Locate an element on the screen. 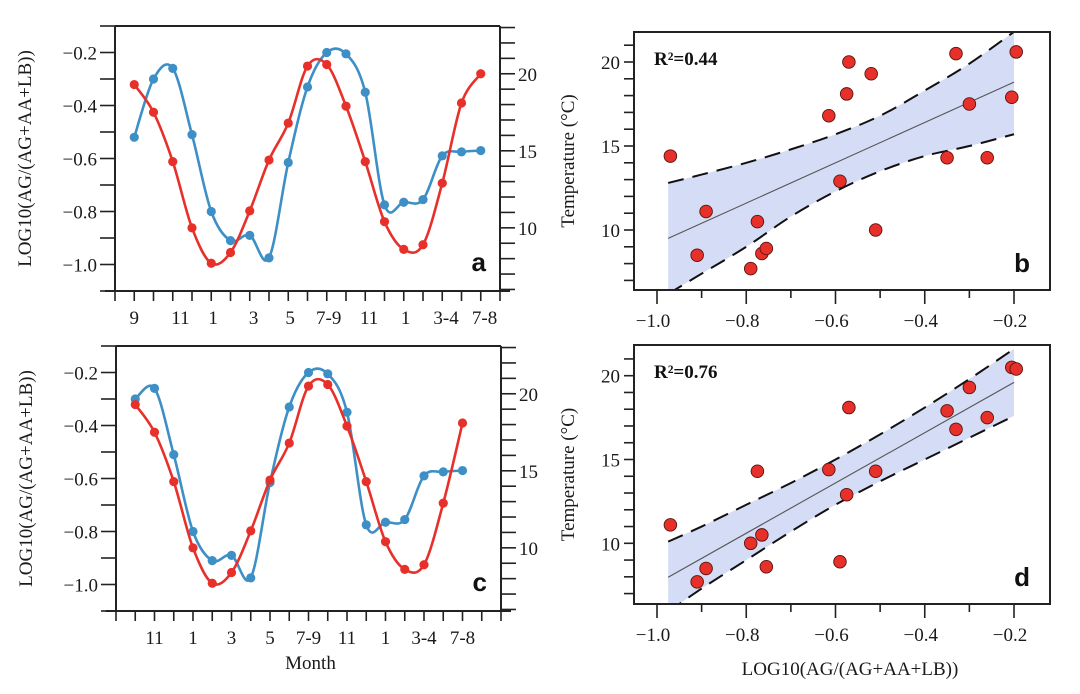 The height and width of the screenshot is (694, 1080). x-tick-label: 5 is located at coordinates (270, 638).